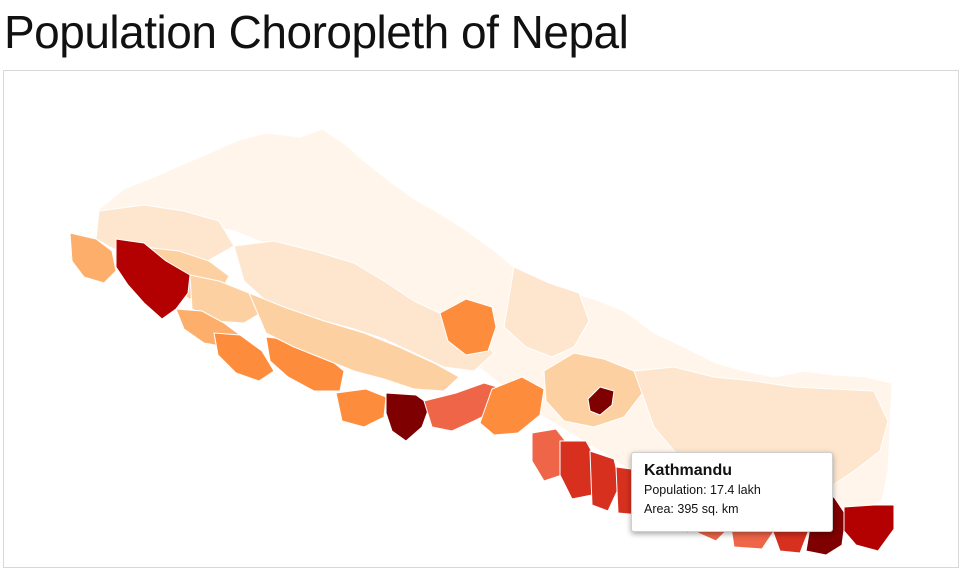  What do you see at coordinates (316, 32) in the screenshot?
I see `page-title: Population Choropleth of Nepal` at bounding box center [316, 32].